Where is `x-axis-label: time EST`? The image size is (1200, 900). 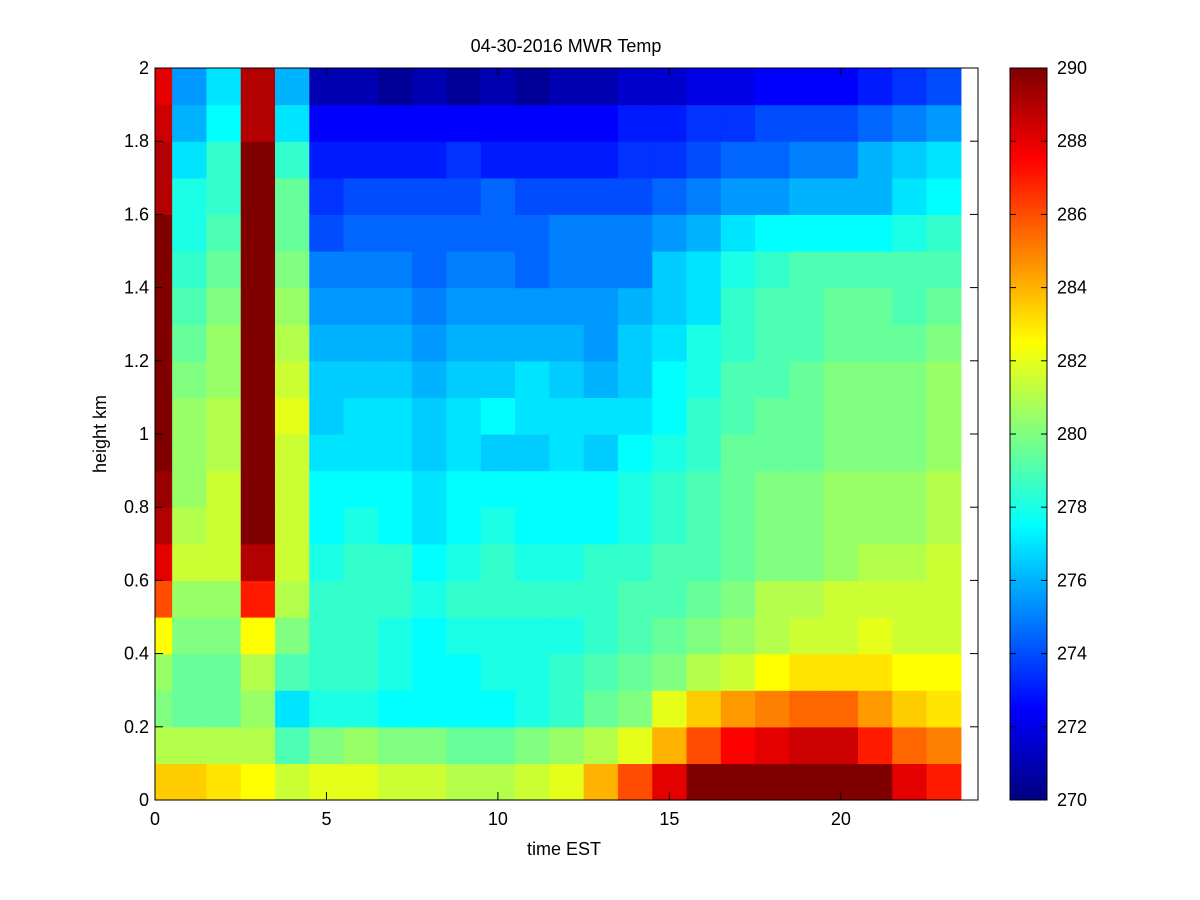
x-axis-label: time EST is located at coordinates (564, 849).